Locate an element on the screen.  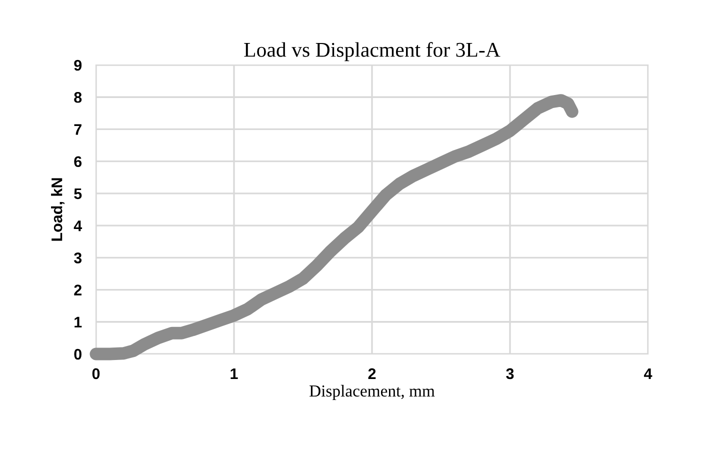
x-tick-label: 2 is located at coordinates (372, 373).